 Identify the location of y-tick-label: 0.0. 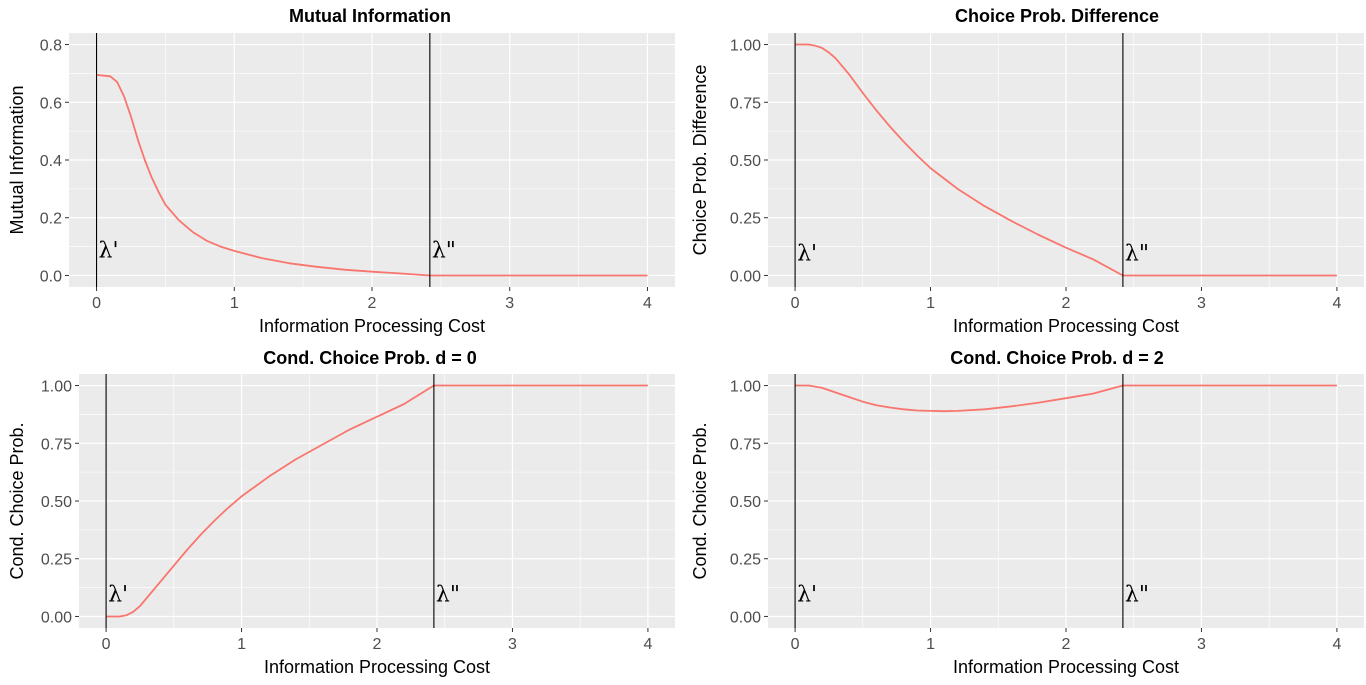
(51, 276).